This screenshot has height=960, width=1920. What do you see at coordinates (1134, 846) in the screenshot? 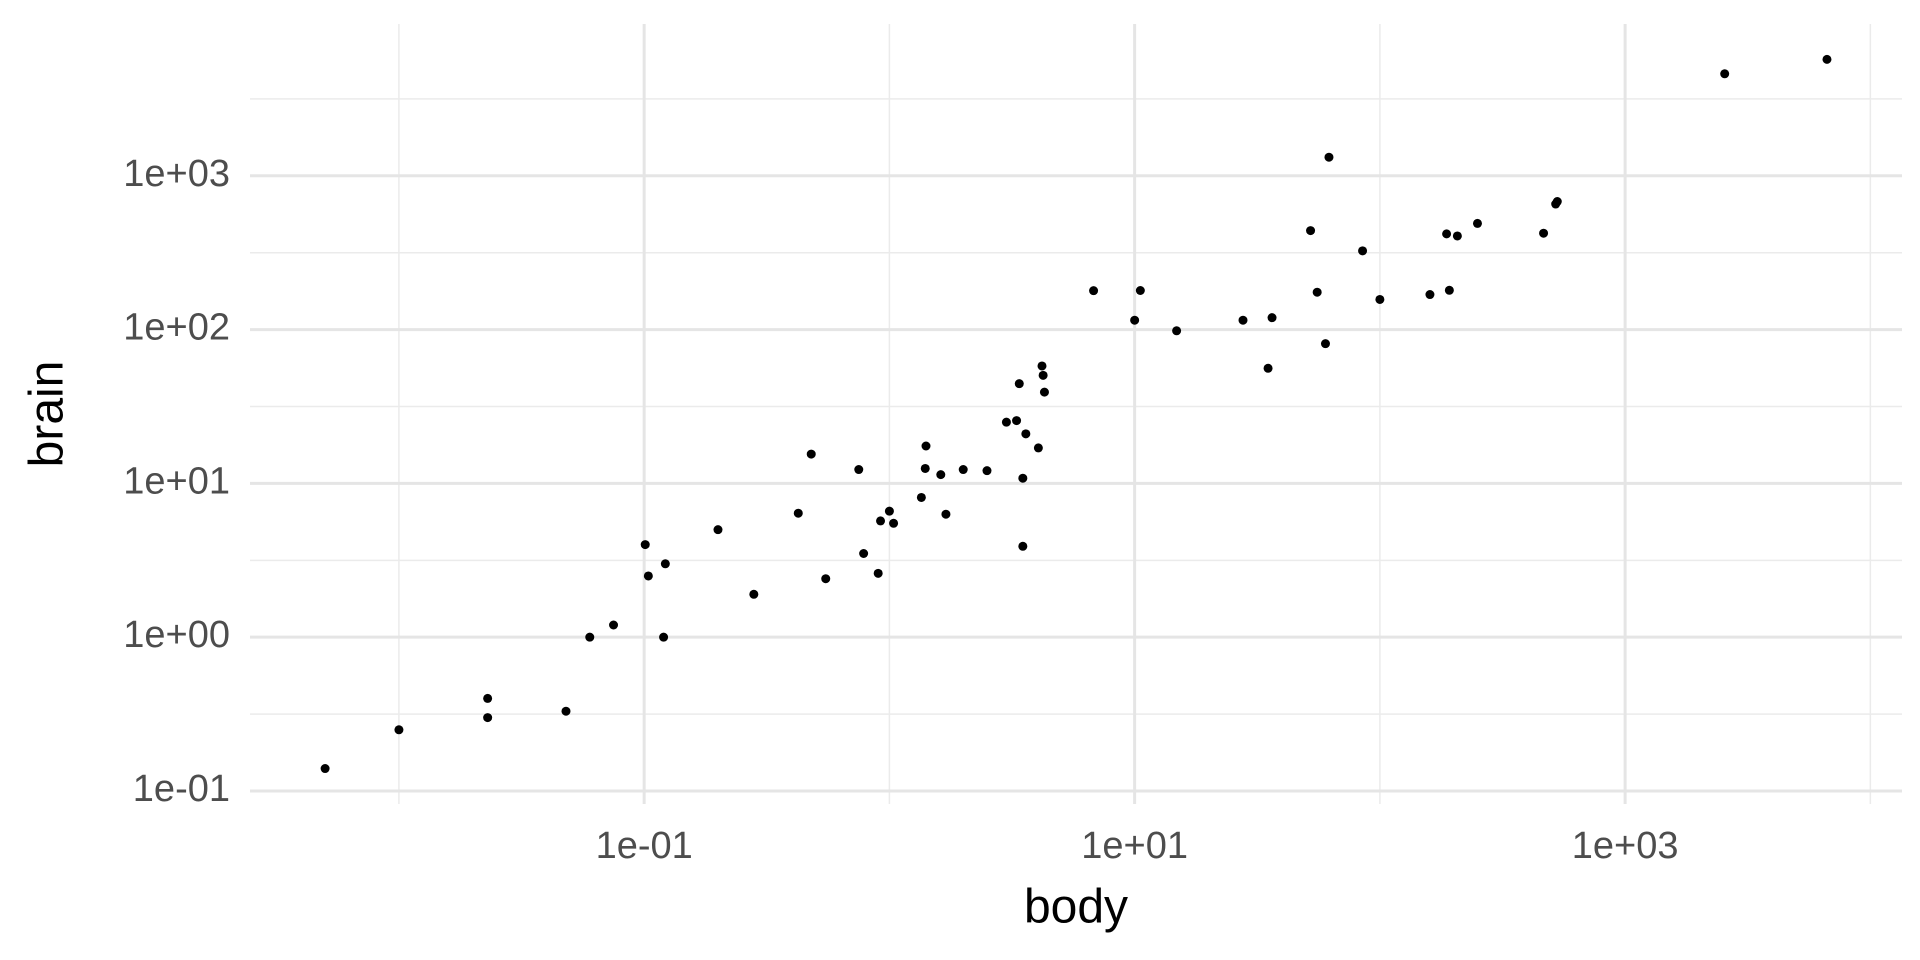
I see `x-tick-label: 1e+01` at bounding box center [1134, 846].